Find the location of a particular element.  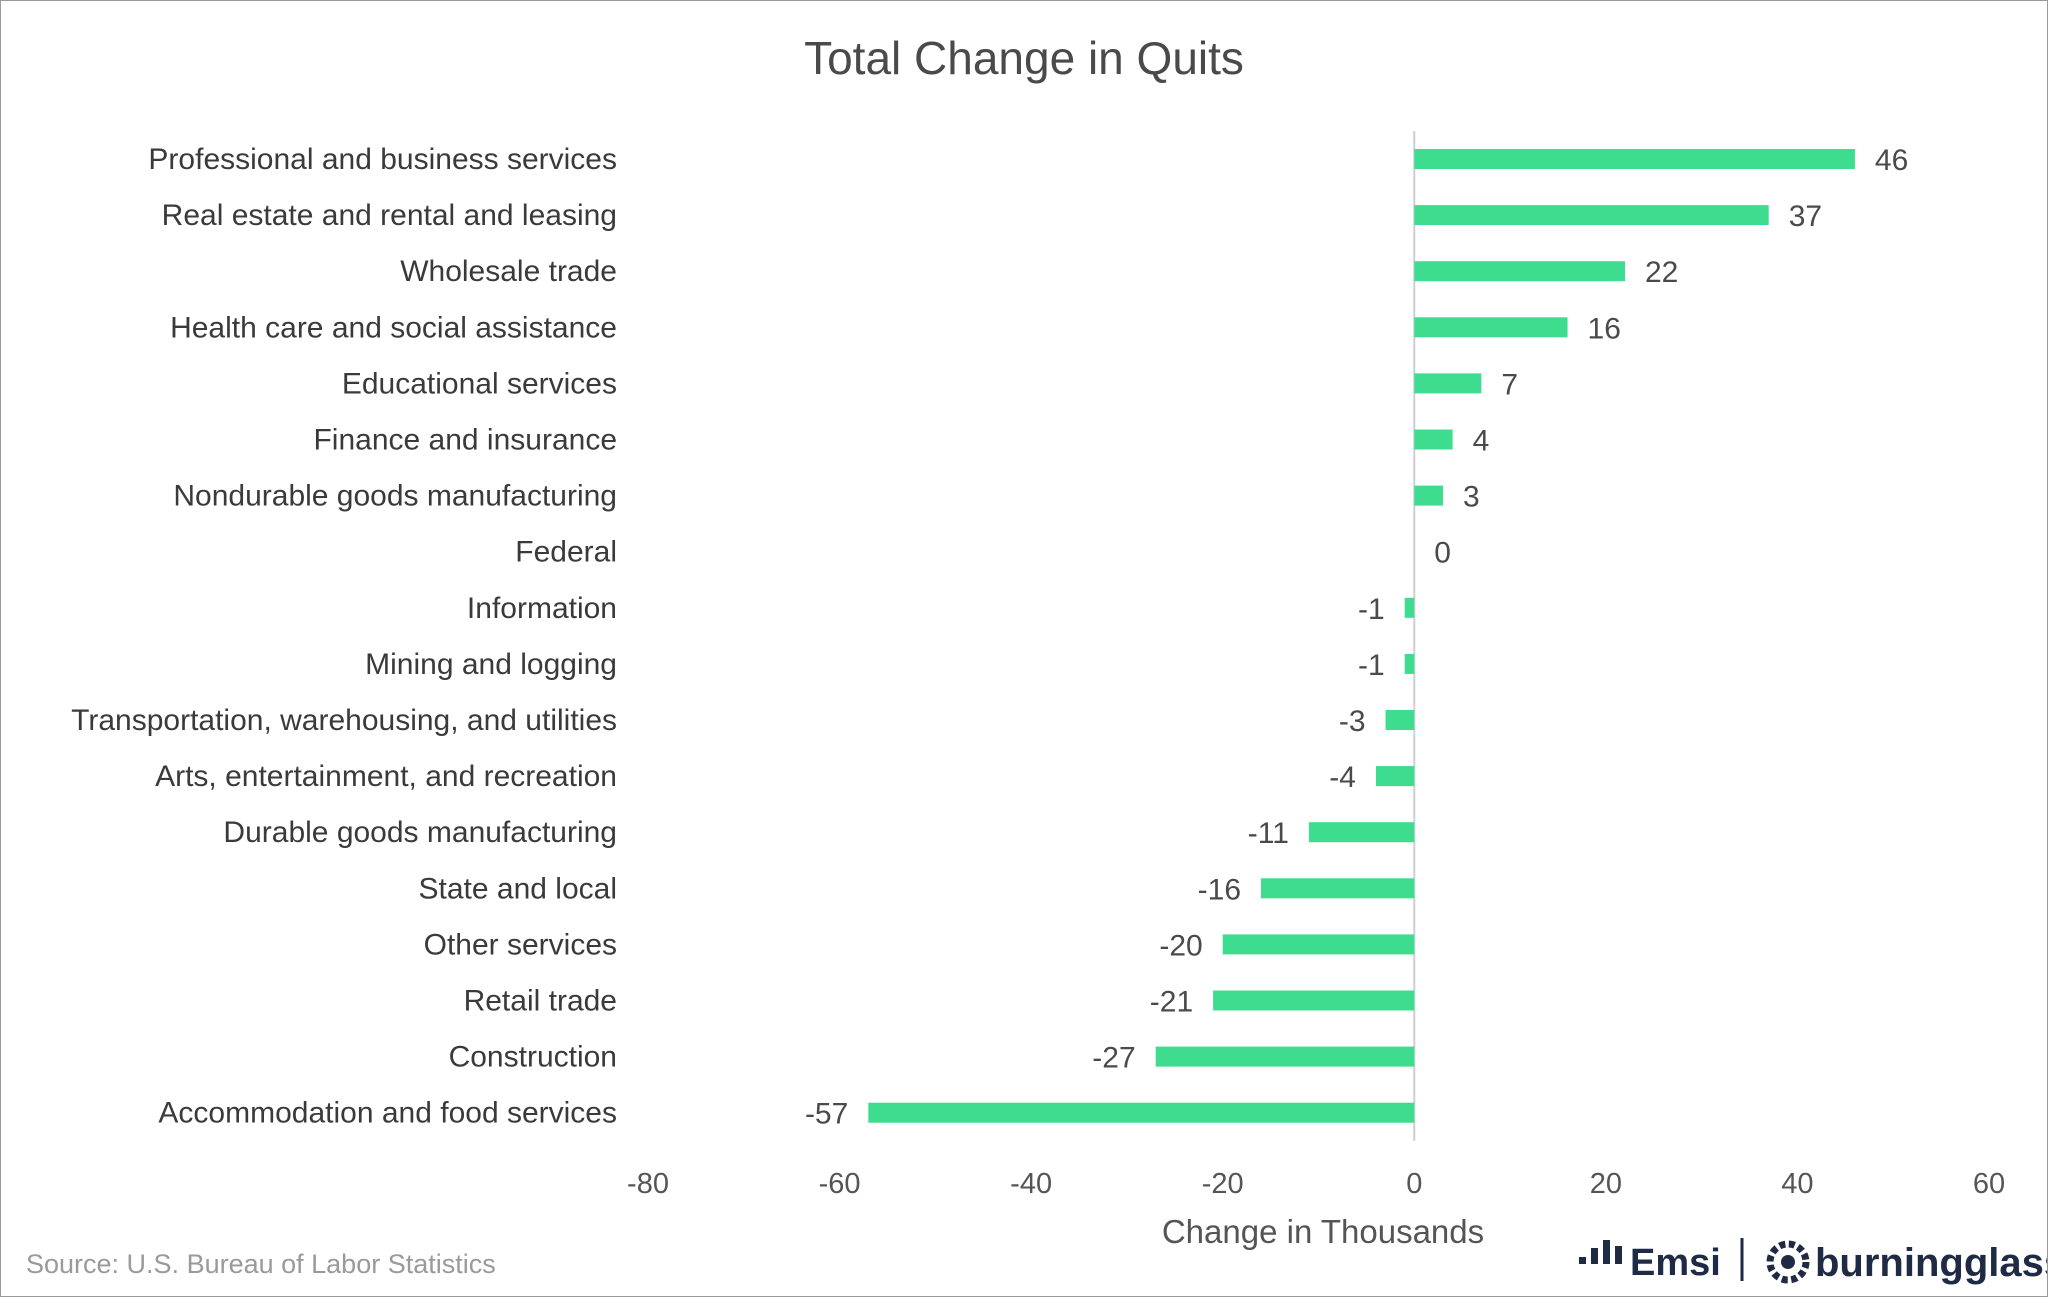

category-label: Durable goods manufacturing is located at coordinates (420, 832).